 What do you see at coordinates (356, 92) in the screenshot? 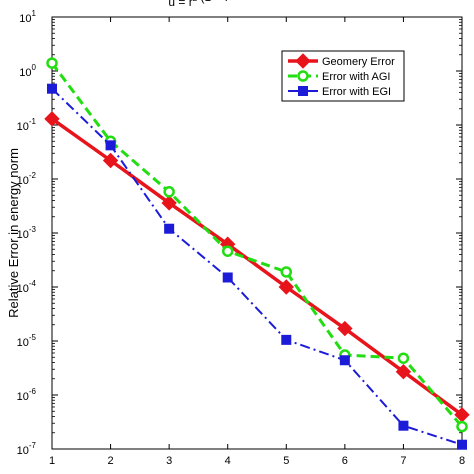
I see `legend-entry: Error with EGI` at bounding box center [356, 92].